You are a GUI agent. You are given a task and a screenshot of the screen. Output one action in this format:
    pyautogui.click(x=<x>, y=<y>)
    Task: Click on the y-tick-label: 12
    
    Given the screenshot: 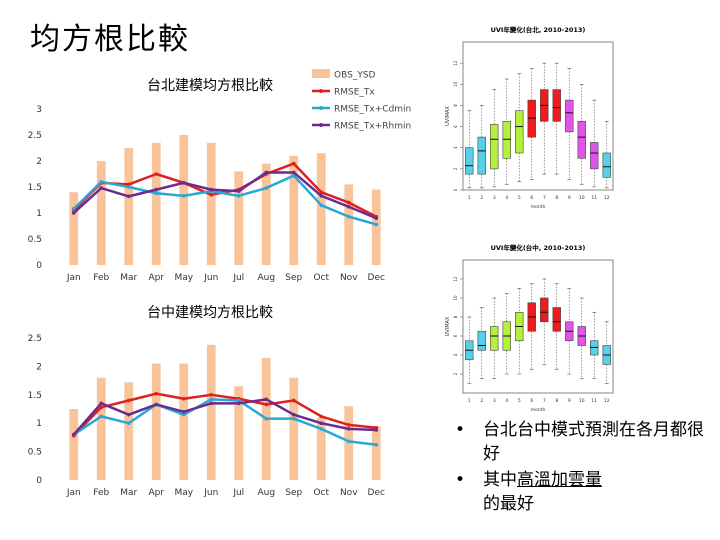 What is the action you would take?
    pyautogui.click(x=455, y=279)
    